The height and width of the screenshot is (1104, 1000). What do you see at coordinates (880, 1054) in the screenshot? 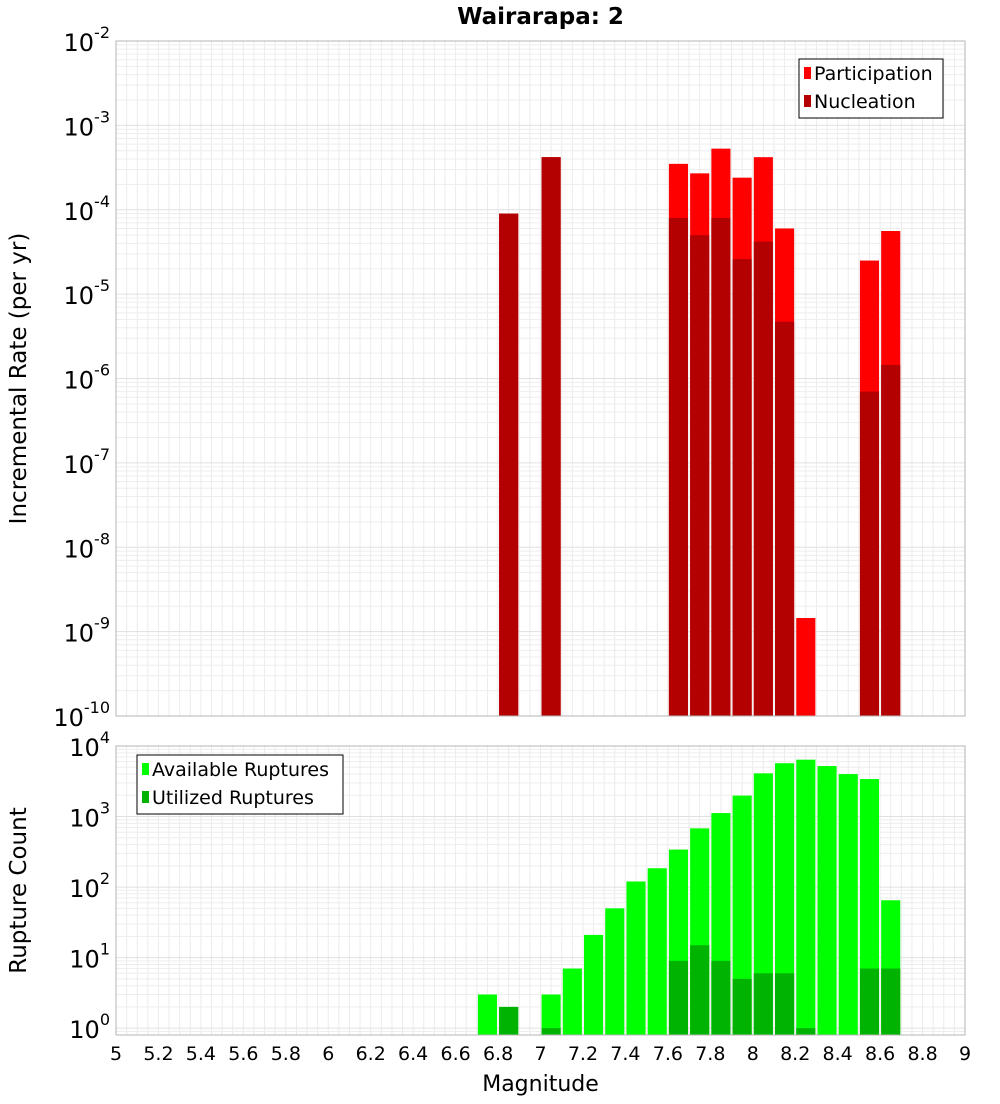
I see `x-tick-label: 8.6` at bounding box center [880, 1054].